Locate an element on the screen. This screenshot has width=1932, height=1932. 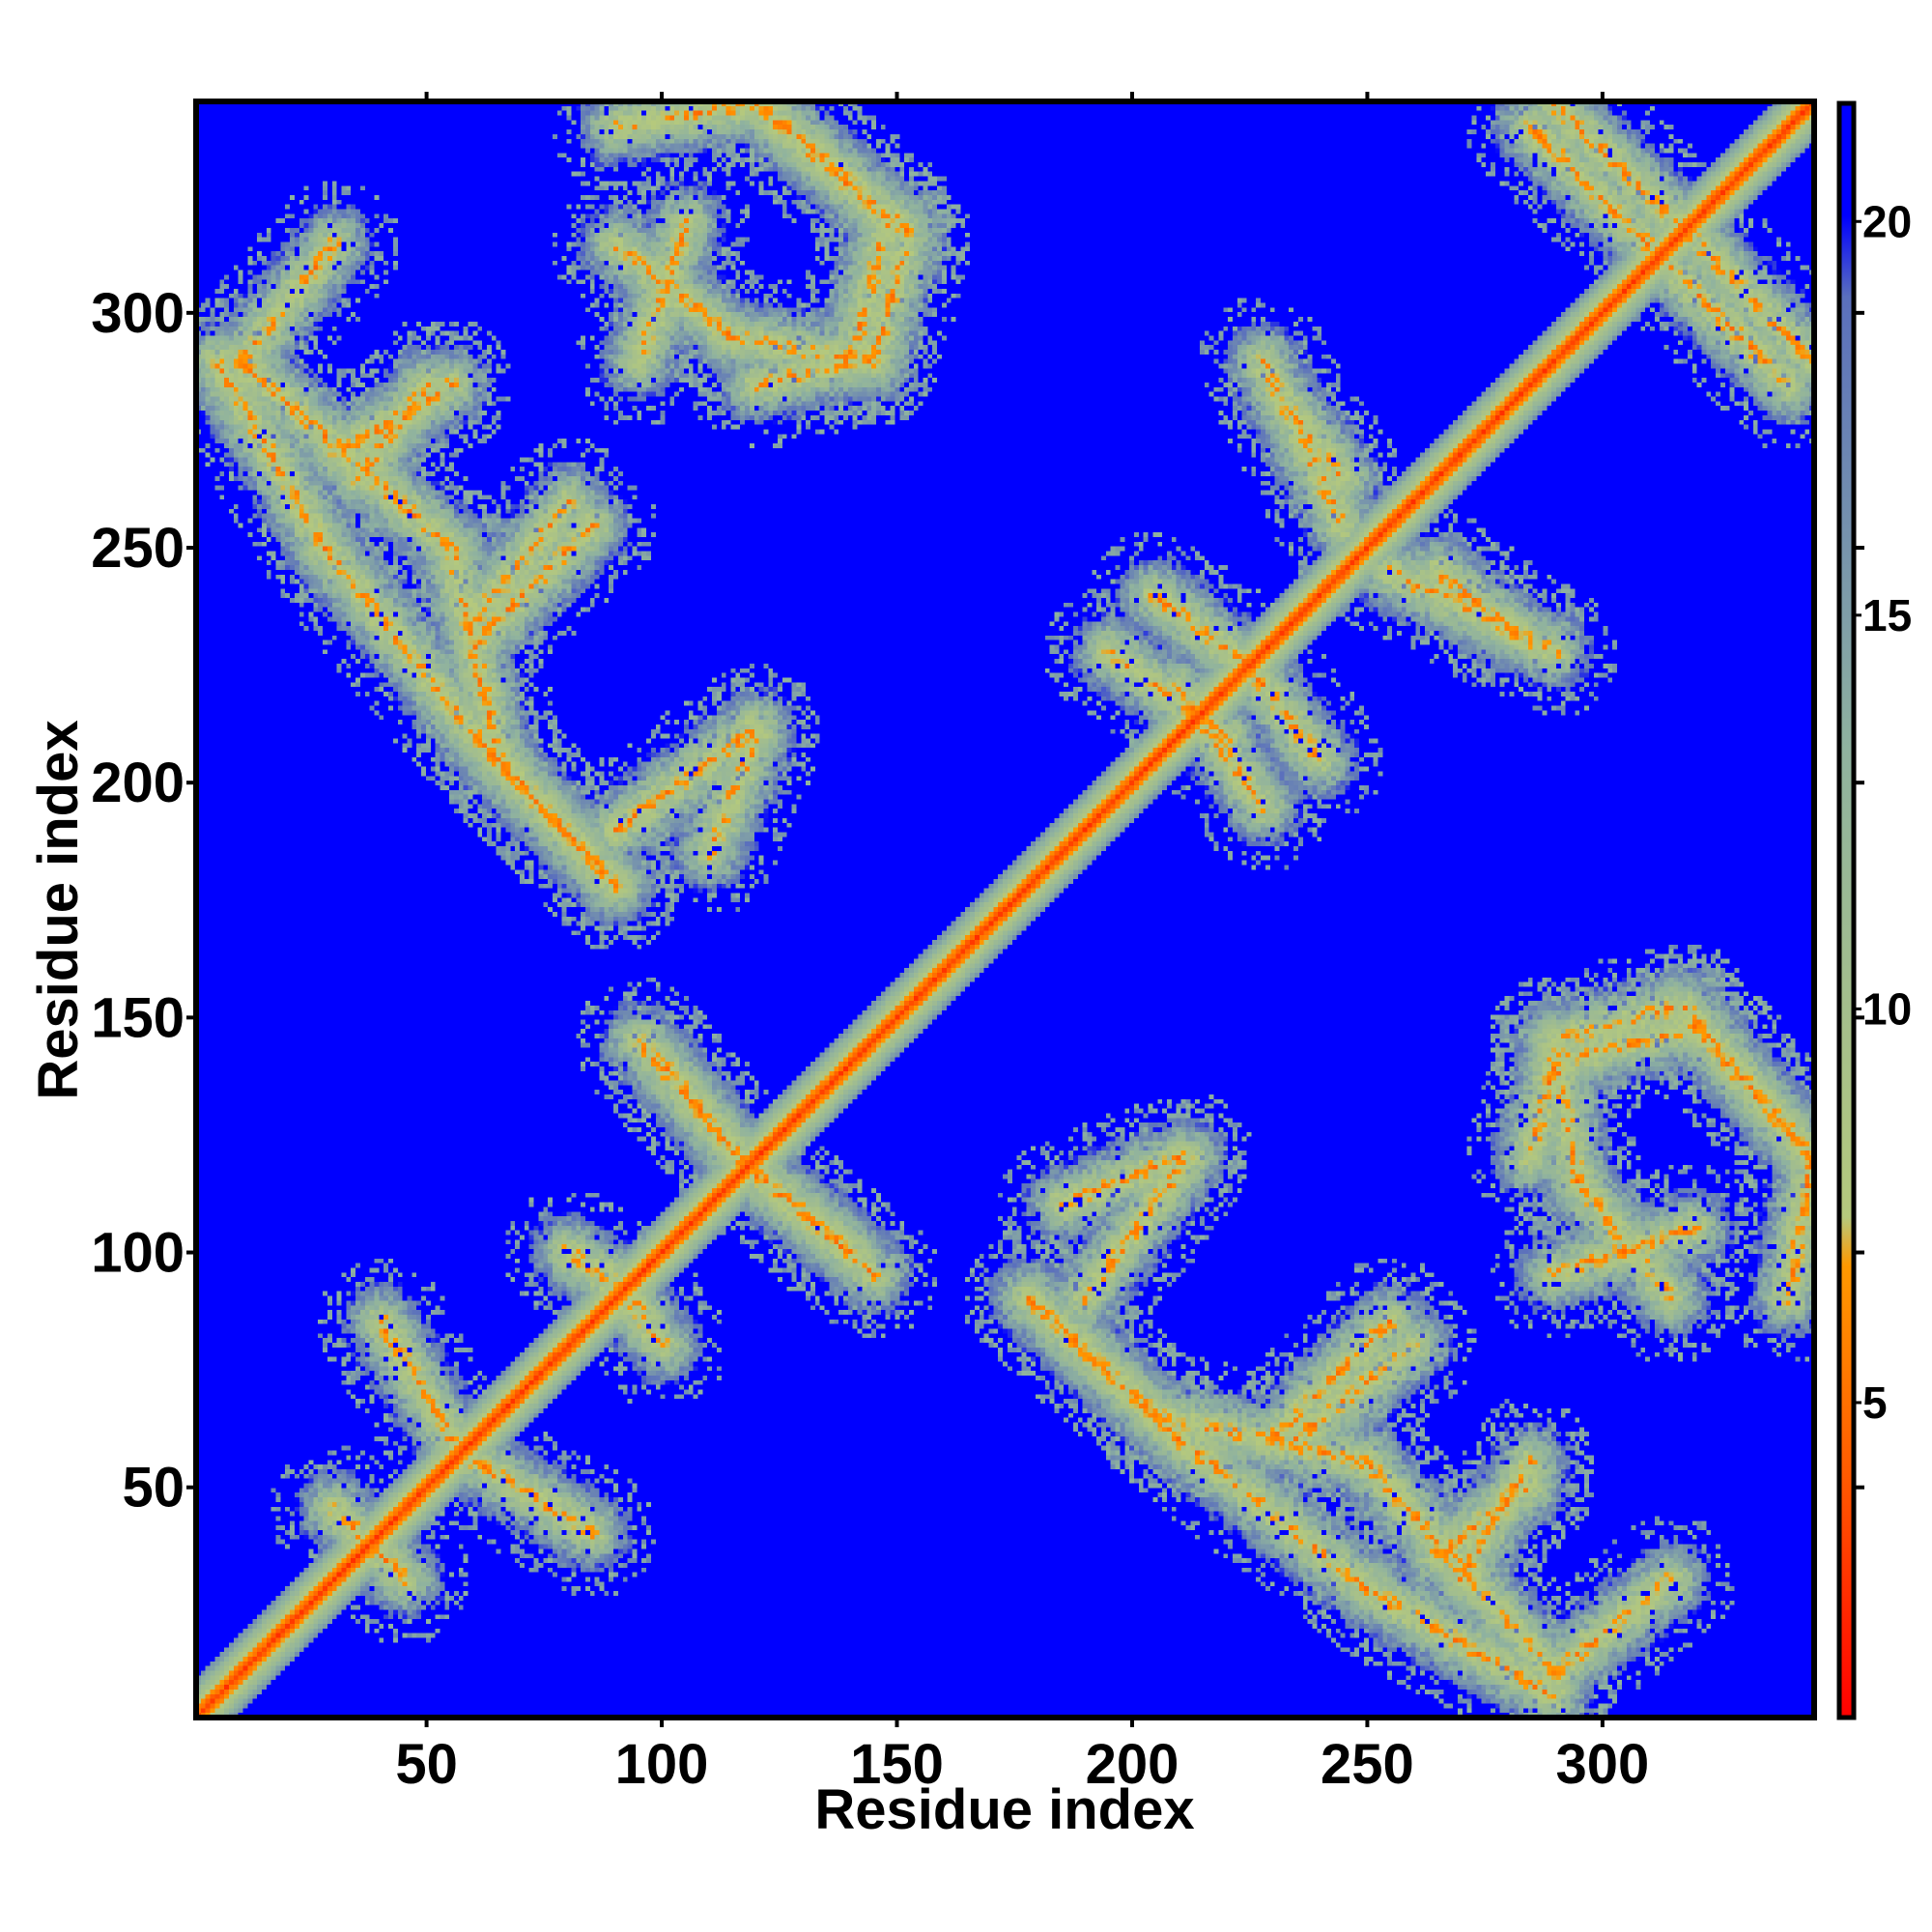
colorbar-tick-label: 10 is located at coordinates (1887, 1008).